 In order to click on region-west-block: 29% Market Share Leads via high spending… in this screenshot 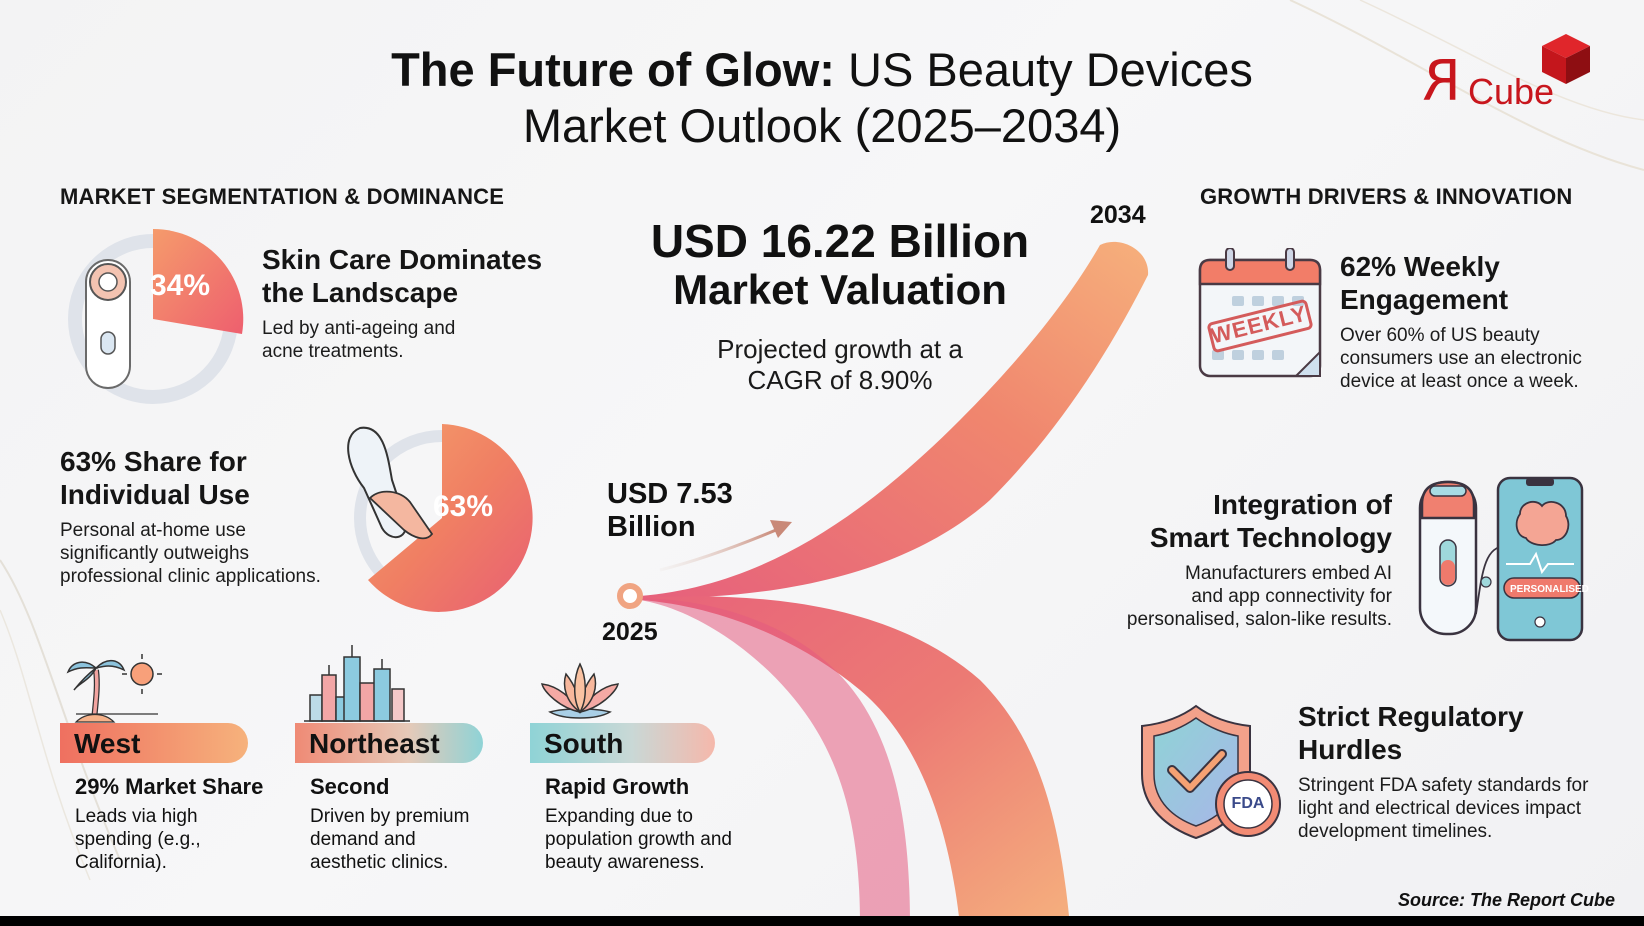, I will do `click(175, 823)`.